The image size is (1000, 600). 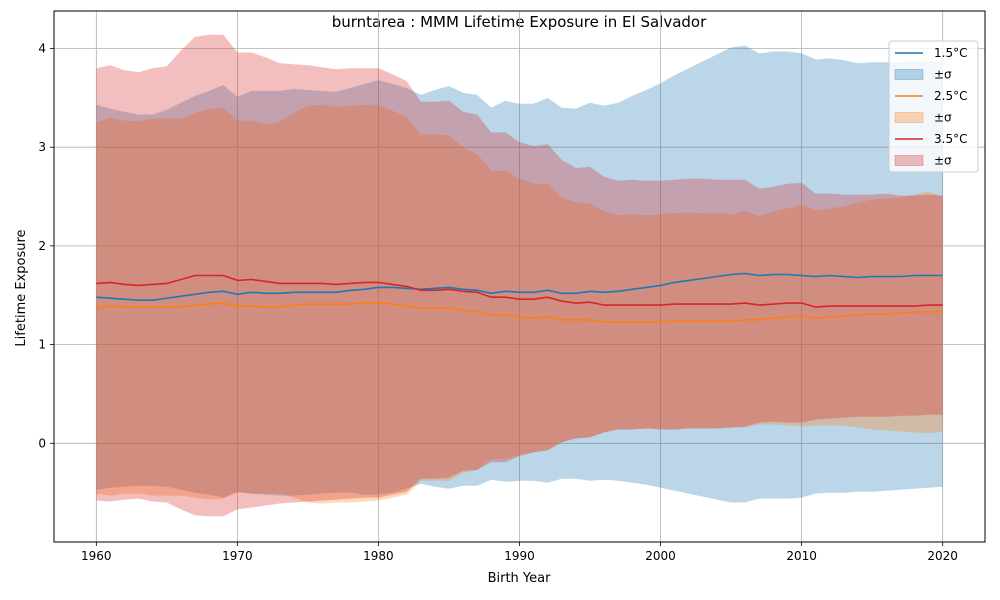 I want to click on x-tick-label: 1970, so click(x=237, y=556).